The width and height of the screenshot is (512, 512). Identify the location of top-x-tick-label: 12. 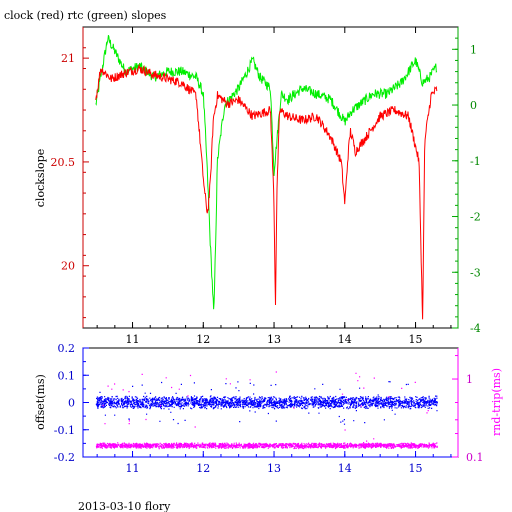
(203, 339).